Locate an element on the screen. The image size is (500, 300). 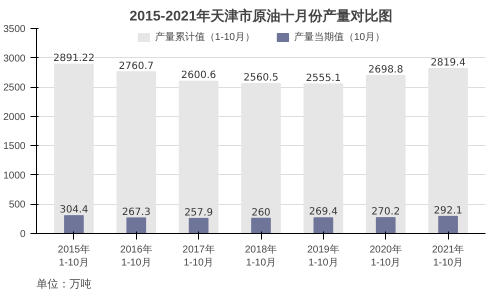
data-label: 2600.6 is located at coordinates (198, 76).